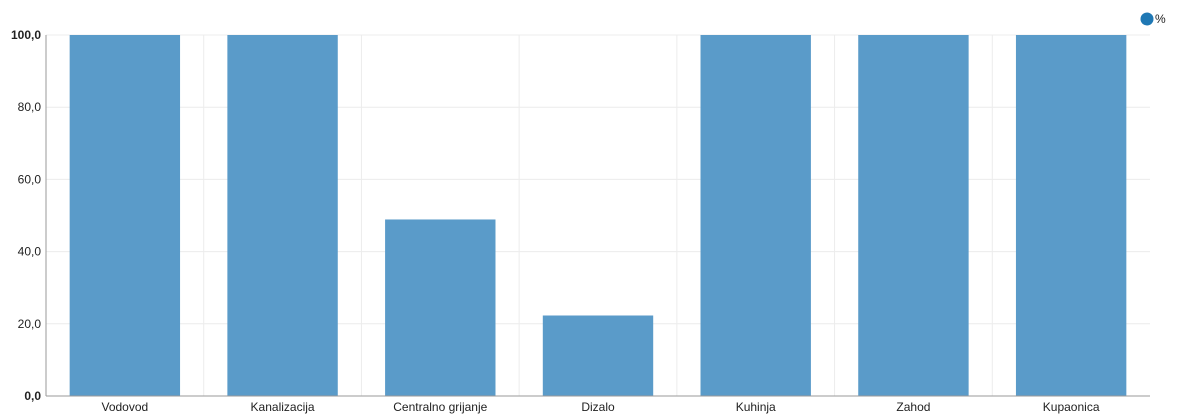 This screenshot has width=1178, height=416. Describe the element at coordinates (124, 407) in the screenshot. I see `x-tick-label: Vodovod` at that location.